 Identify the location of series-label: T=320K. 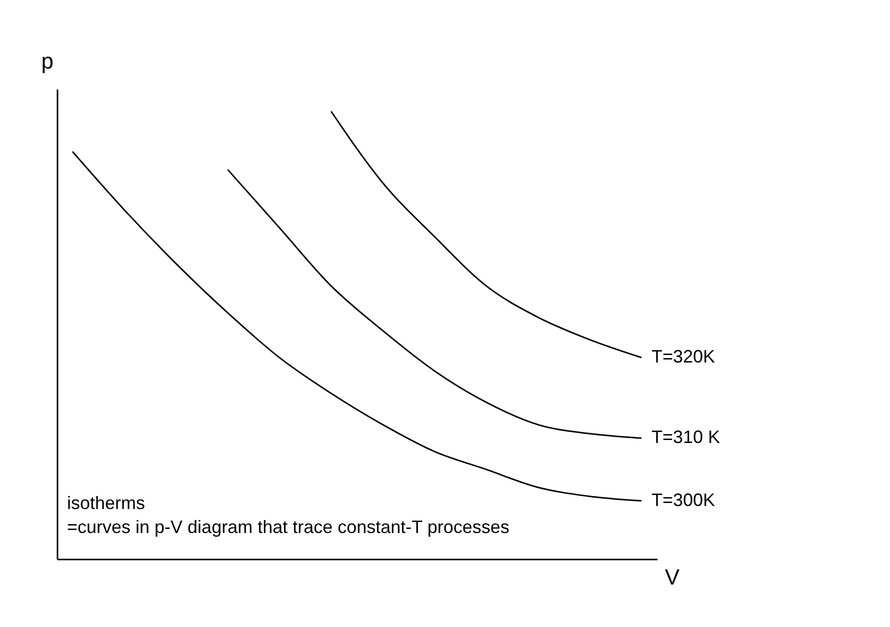
(683, 356).